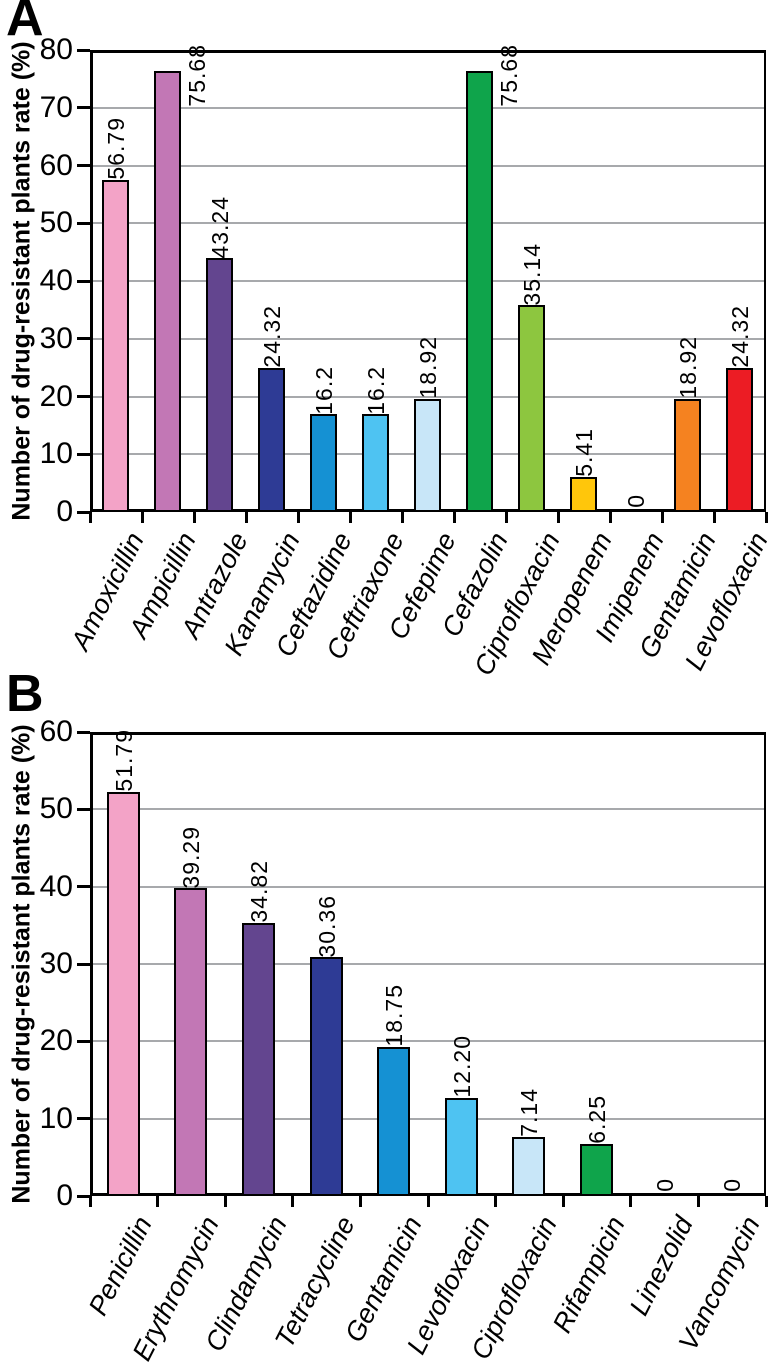 Image resolution: width=768 pixels, height=1364 pixels. What do you see at coordinates (56, 107) in the screenshot?
I see `y-tick-label: 70` at bounding box center [56, 107].